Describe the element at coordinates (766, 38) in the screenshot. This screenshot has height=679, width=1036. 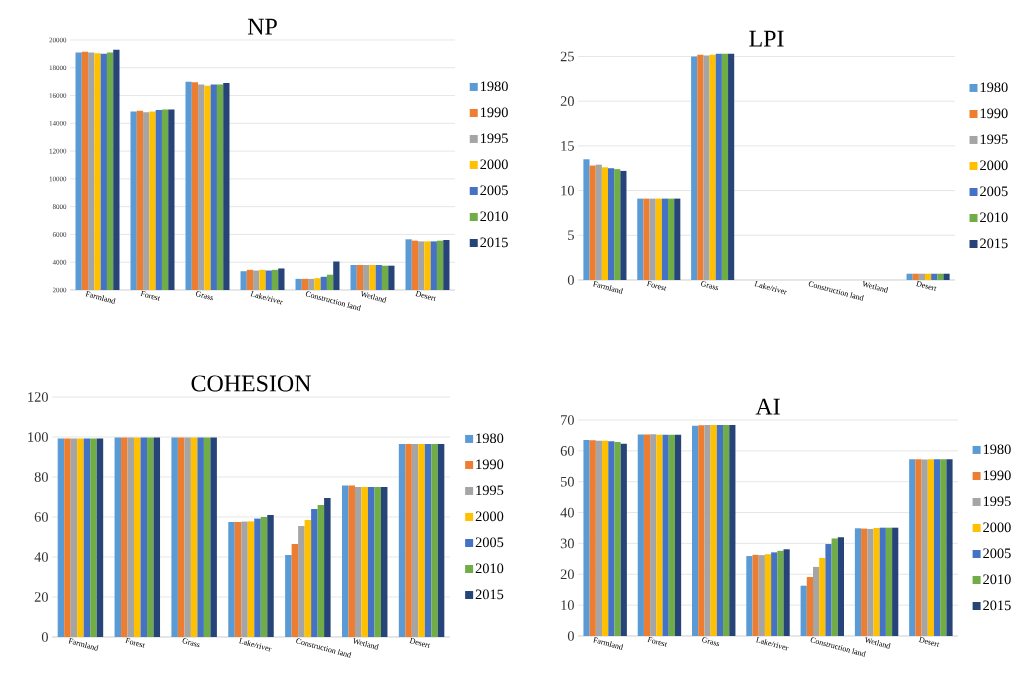
I see `chart-title: LPI` at that location.